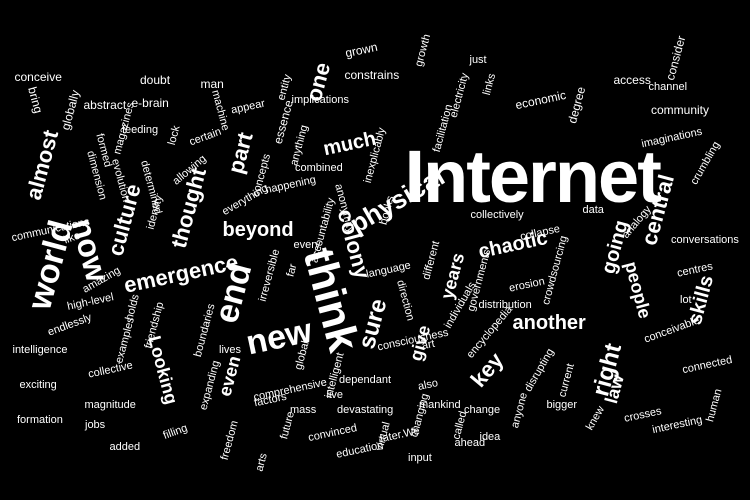 This screenshot has height=500, width=750. I want to click on cloud-word: links, so click(489, 84).